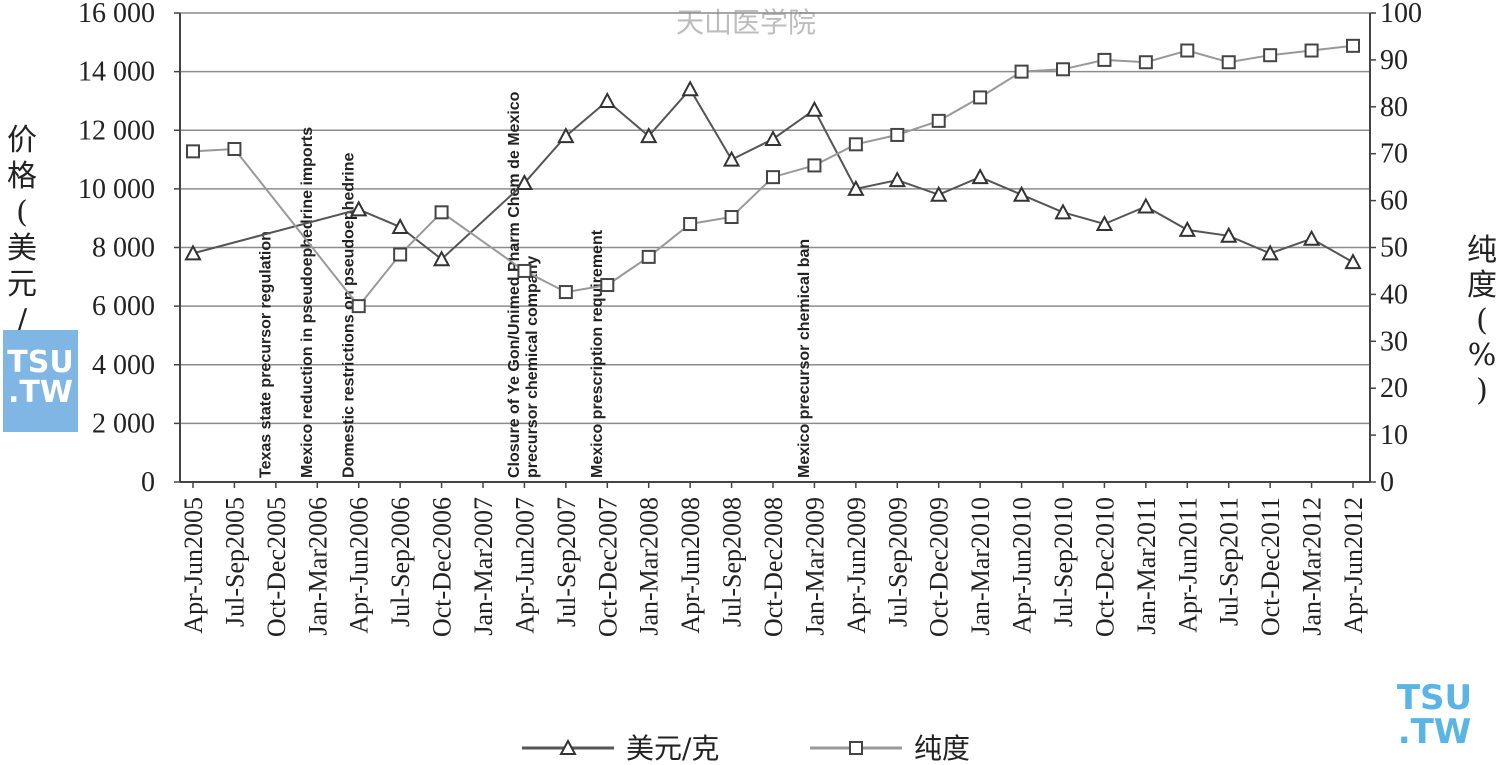 The height and width of the screenshot is (765, 1500). Describe the element at coordinates (234, 562) in the screenshot. I see `x-tick-label: Jul-Sep2005` at that location.